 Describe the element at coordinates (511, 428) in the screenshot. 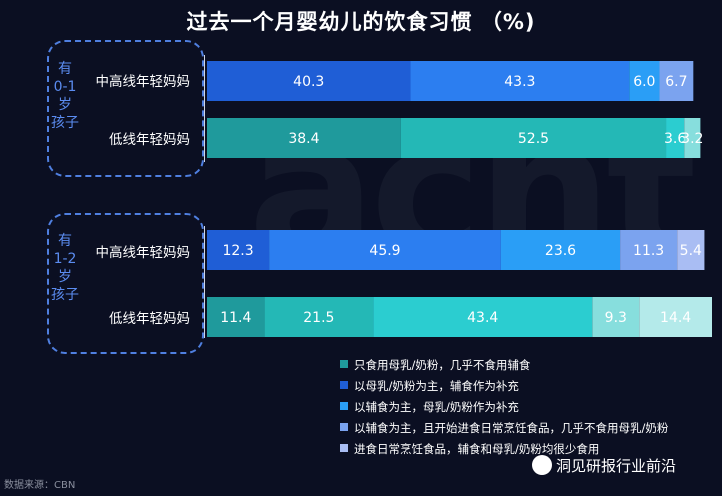

I see `legend-label: 以辅食为主，且开始进食日常烹饪食品，几乎不食用母乳/奶粉` at that location.